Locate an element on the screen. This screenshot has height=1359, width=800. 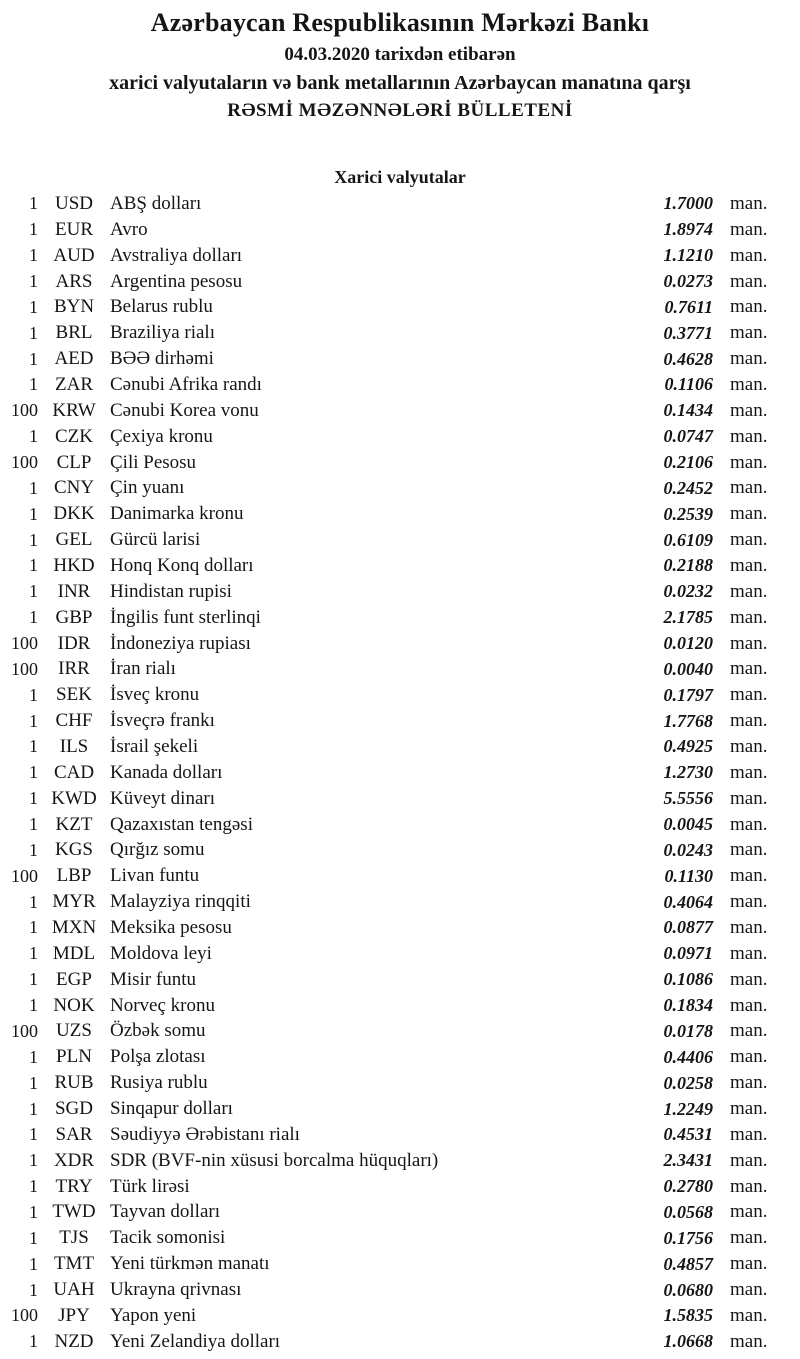
currency-code: CLP is located at coordinates (74, 462).